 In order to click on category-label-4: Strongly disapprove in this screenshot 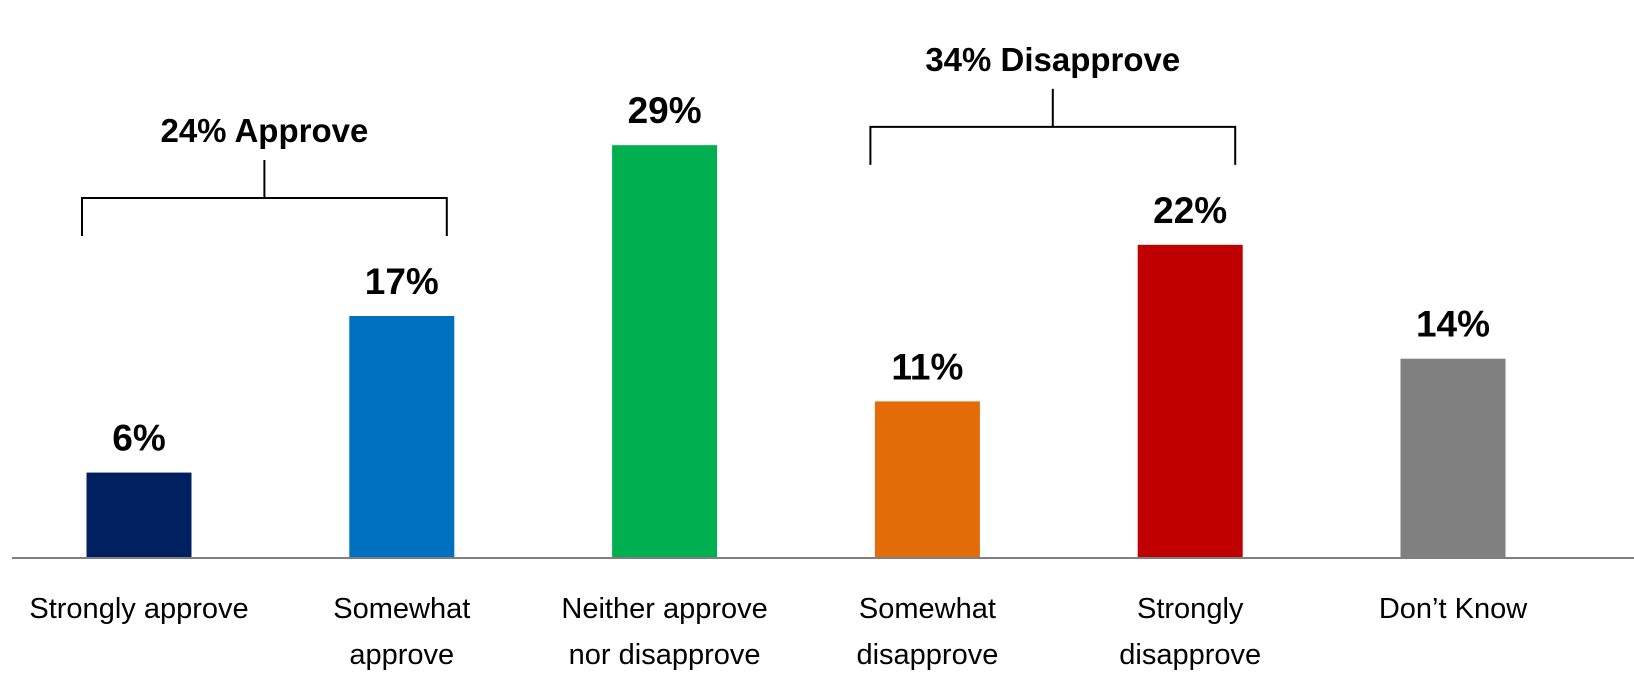, I will do `click(1190, 632)`.